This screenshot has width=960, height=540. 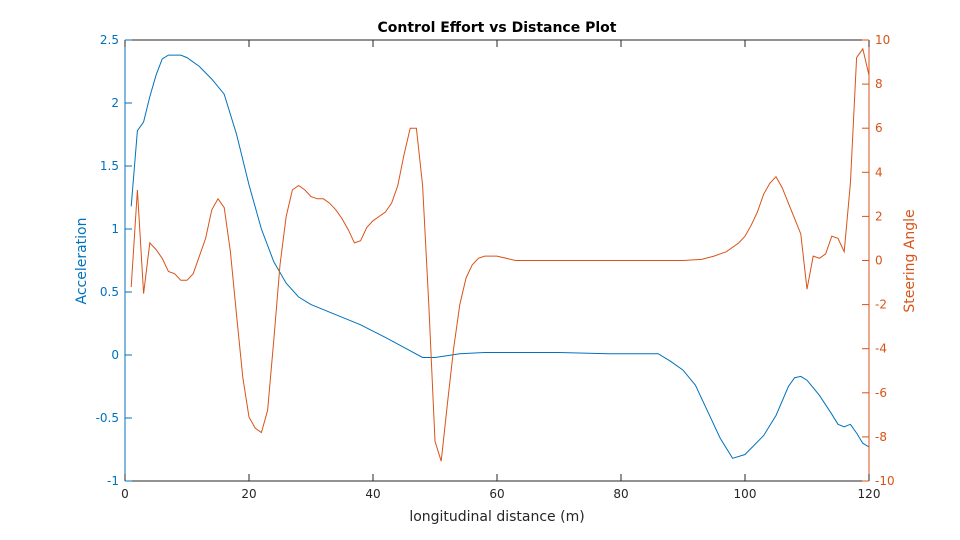 What do you see at coordinates (497, 28) in the screenshot?
I see `chart-title: Control Effort vs Distance Plot` at bounding box center [497, 28].